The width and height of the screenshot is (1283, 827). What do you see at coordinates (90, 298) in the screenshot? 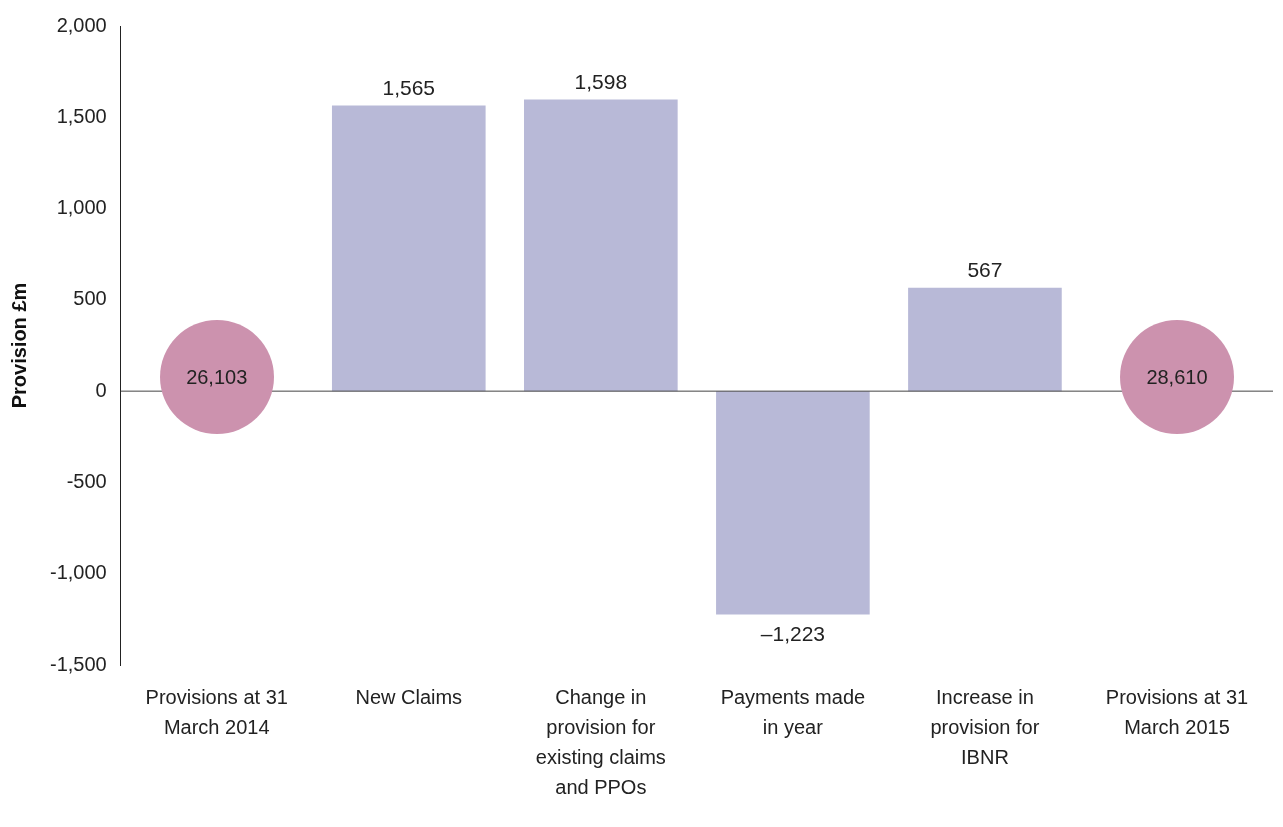
I see `y-tick-label: 500` at bounding box center [90, 298].